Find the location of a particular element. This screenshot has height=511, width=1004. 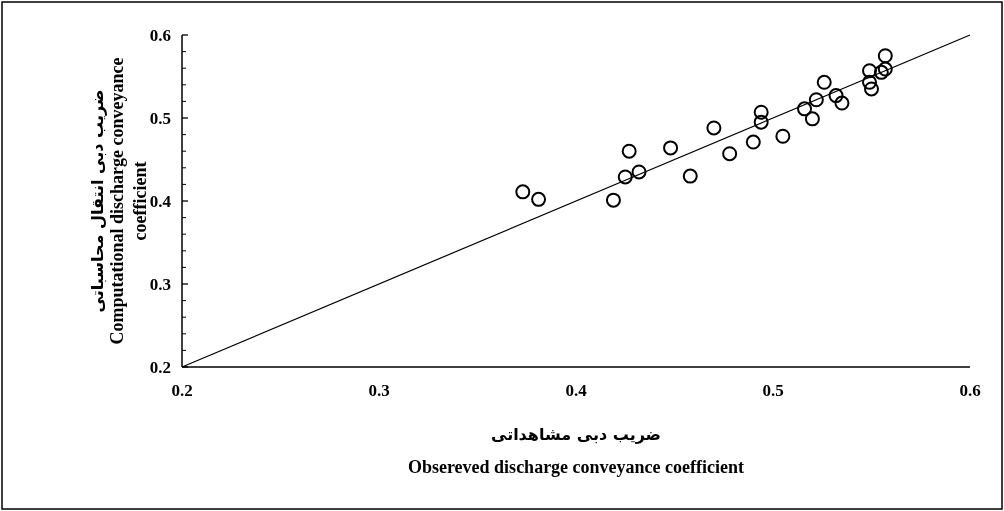

x-tick-label: 0.4 is located at coordinates (576, 390).